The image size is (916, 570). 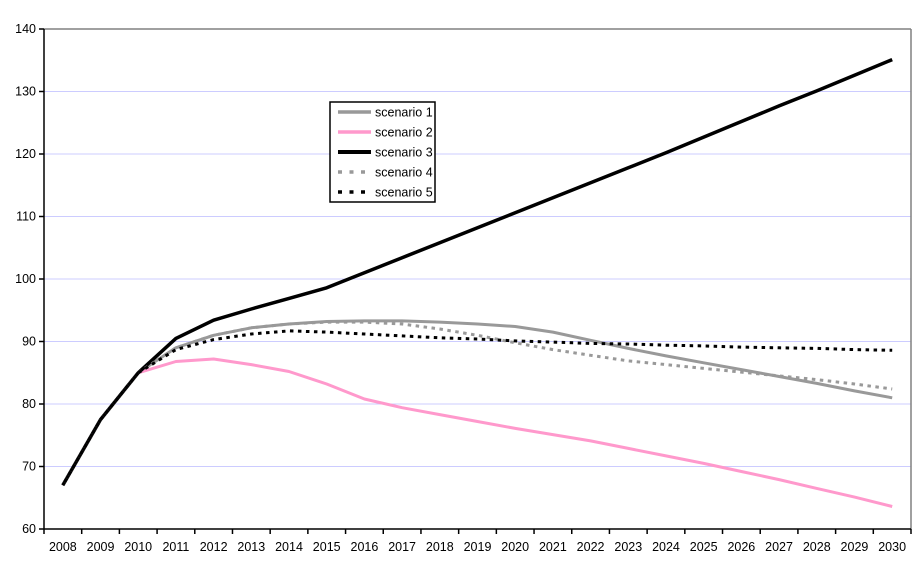 What do you see at coordinates (251, 547) in the screenshot?
I see `x-axis-tick-label: 2013` at bounding box center [251, 547].